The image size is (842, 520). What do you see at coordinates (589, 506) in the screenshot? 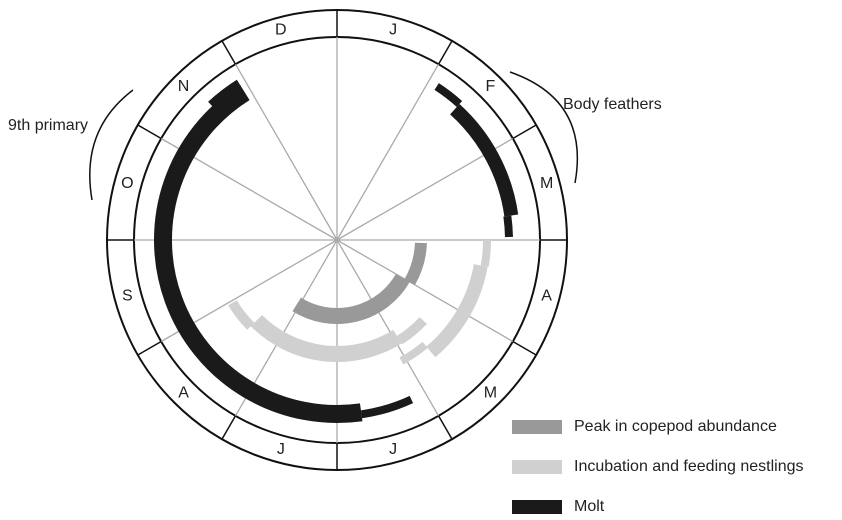
I see `legend-label: Molt` at bounding box center [589, 506].